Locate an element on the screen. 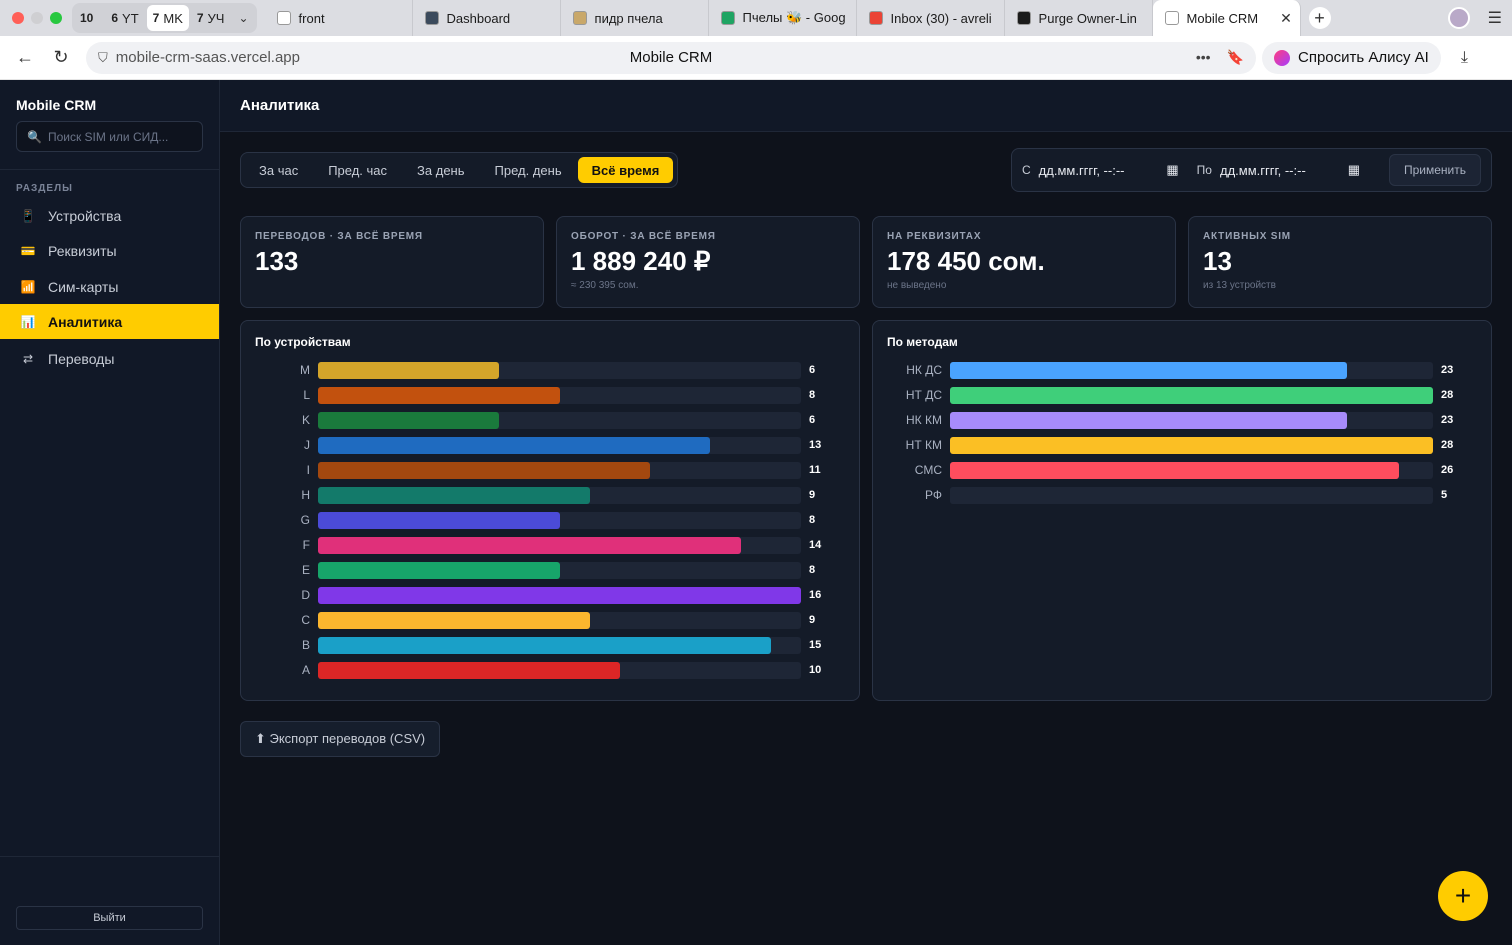 The image size is (1512, 945). bar-value: 23 is located at coordinates (1447, 420).